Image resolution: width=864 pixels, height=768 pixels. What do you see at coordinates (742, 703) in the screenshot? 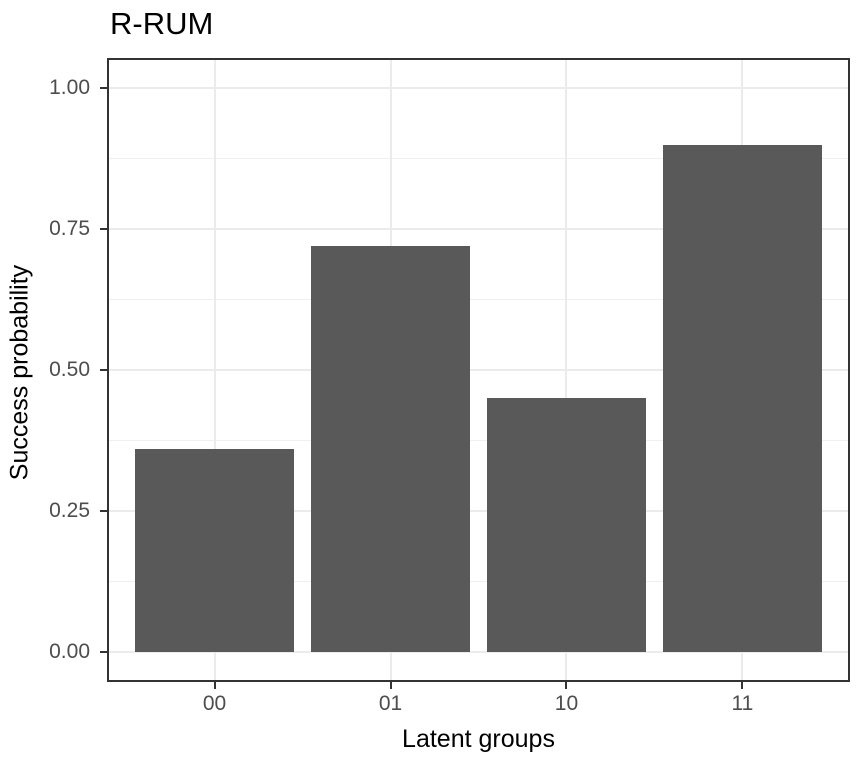
I see `x-tick-label: 11` at bounding box center [742, 703].